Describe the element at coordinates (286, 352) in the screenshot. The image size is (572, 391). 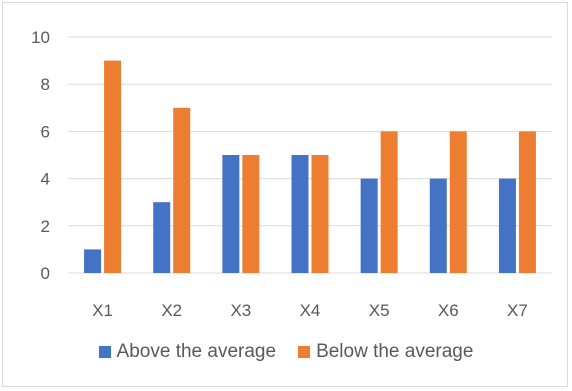
I see `legend: Above the average Below the average` at that location.